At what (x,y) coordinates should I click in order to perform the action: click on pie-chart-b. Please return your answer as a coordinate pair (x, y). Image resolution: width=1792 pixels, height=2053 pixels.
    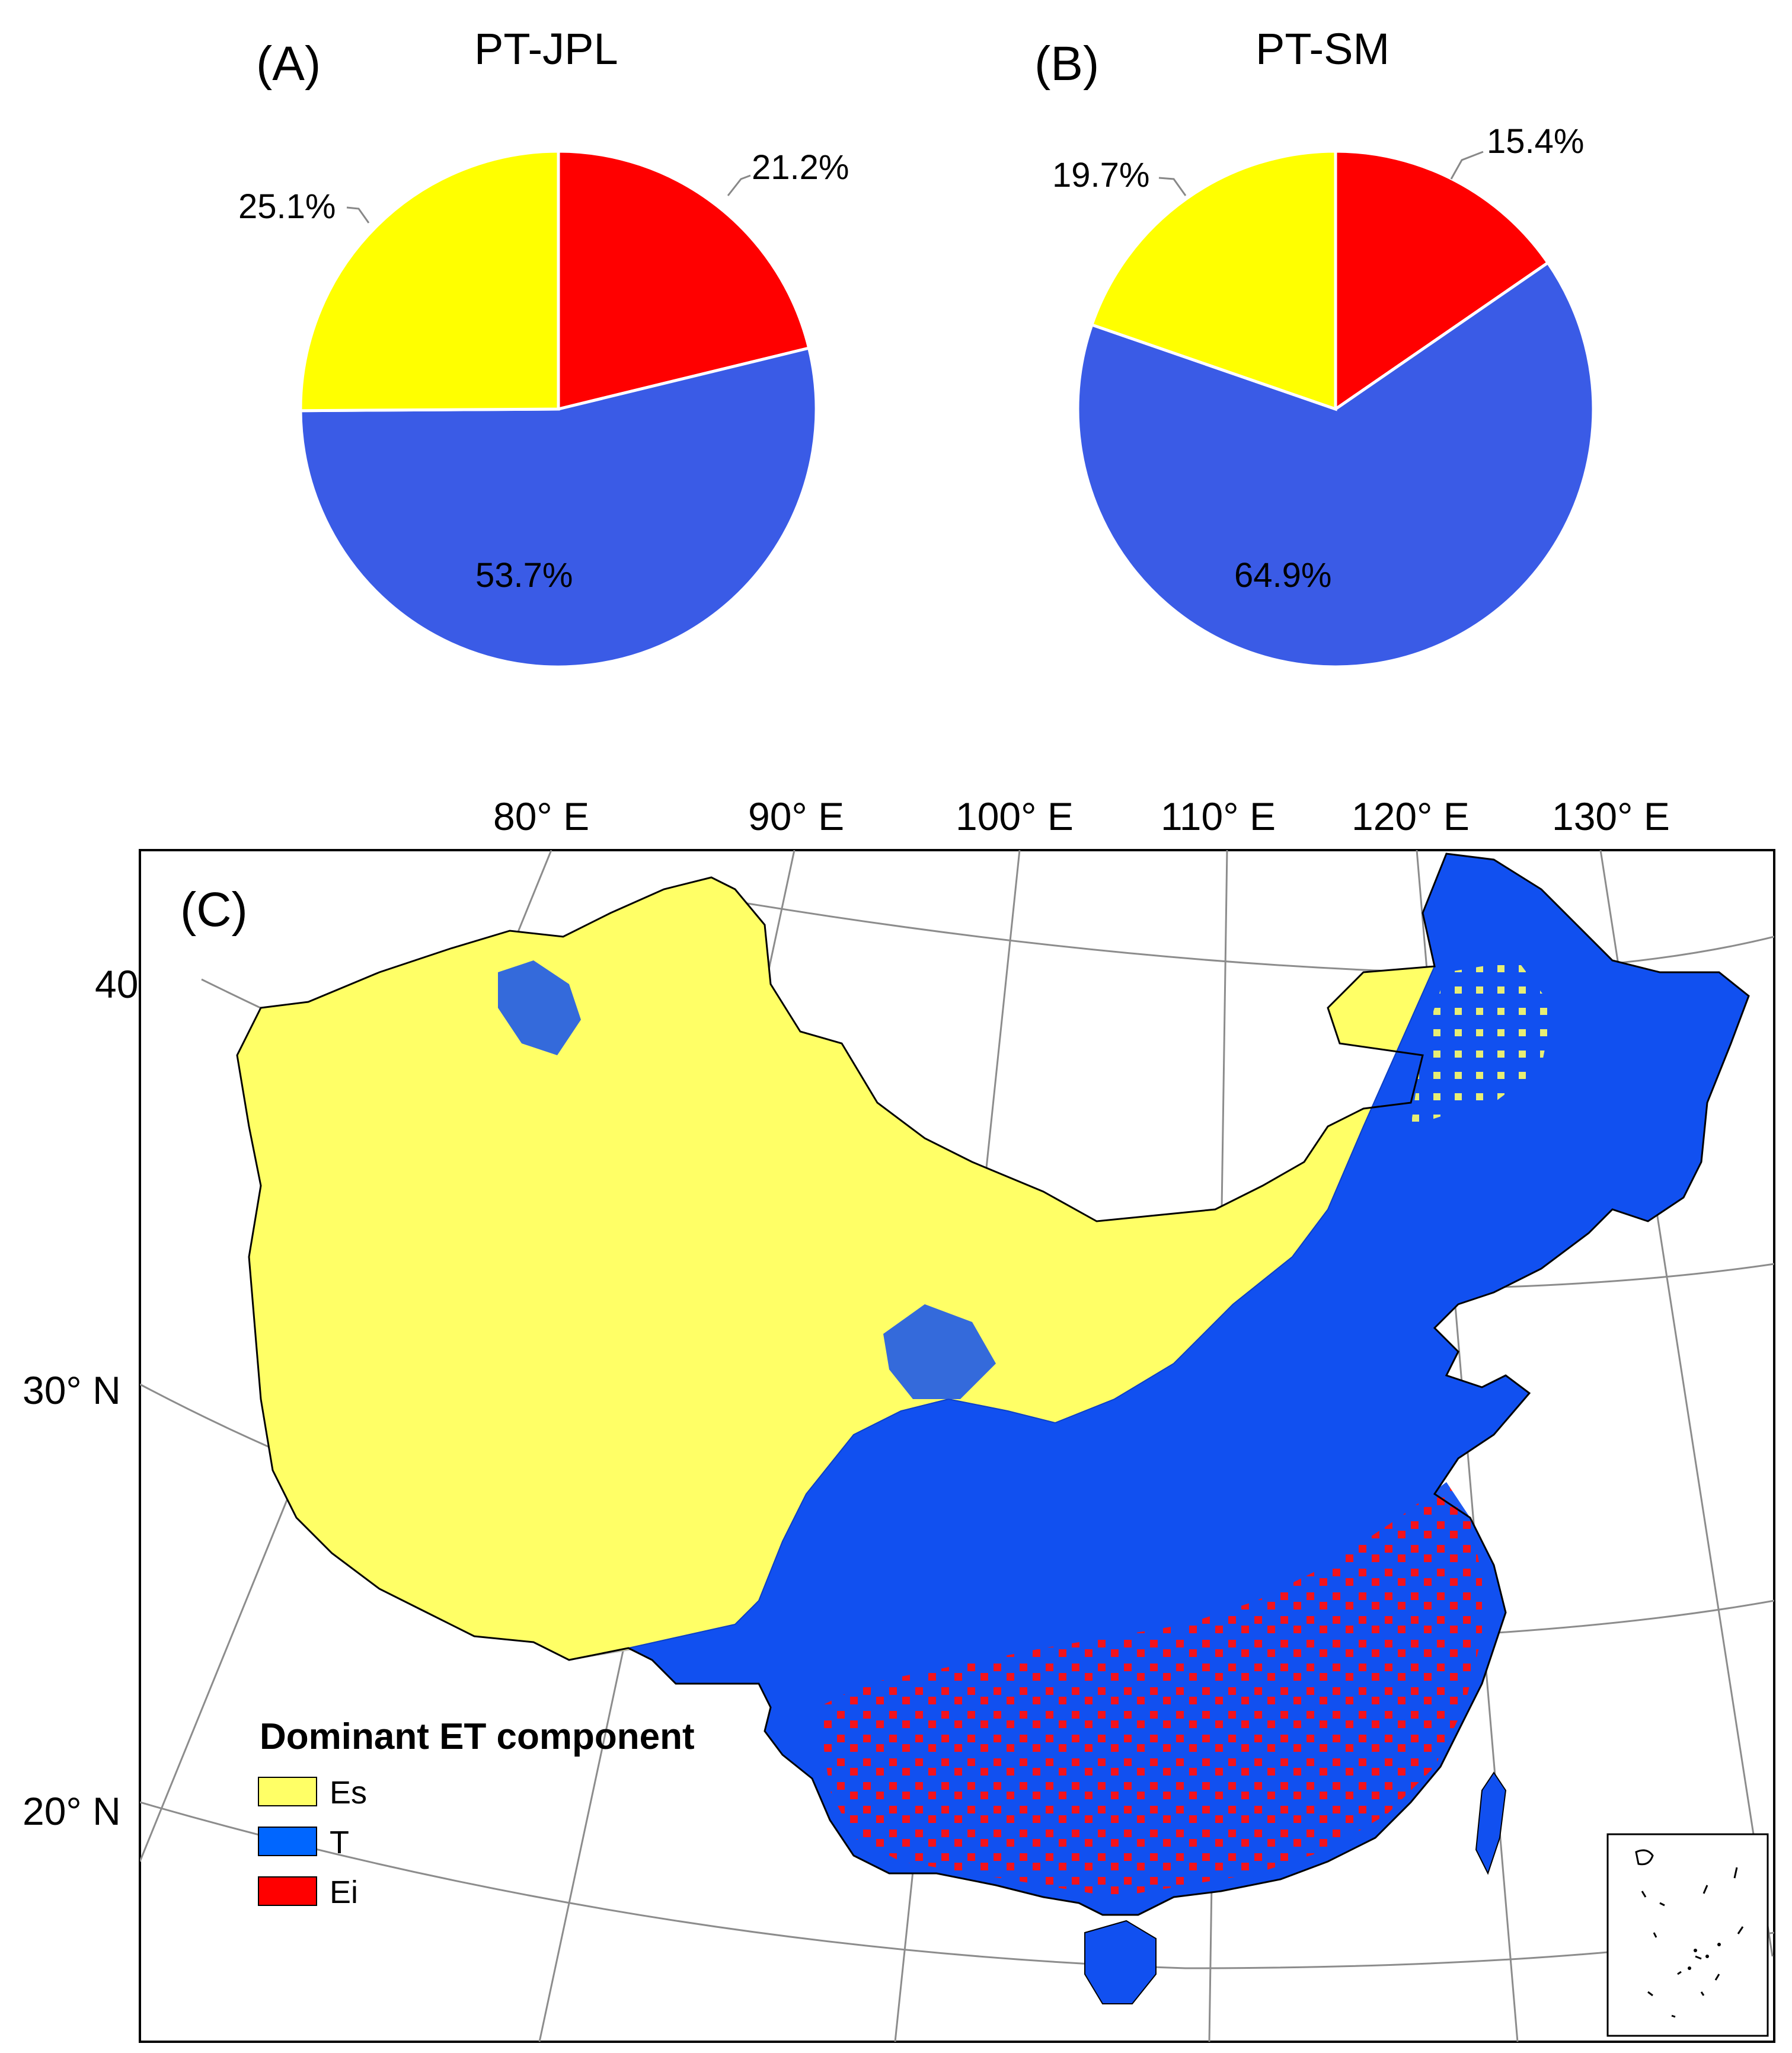
    Looking at the image, I should click on (1335, 409).